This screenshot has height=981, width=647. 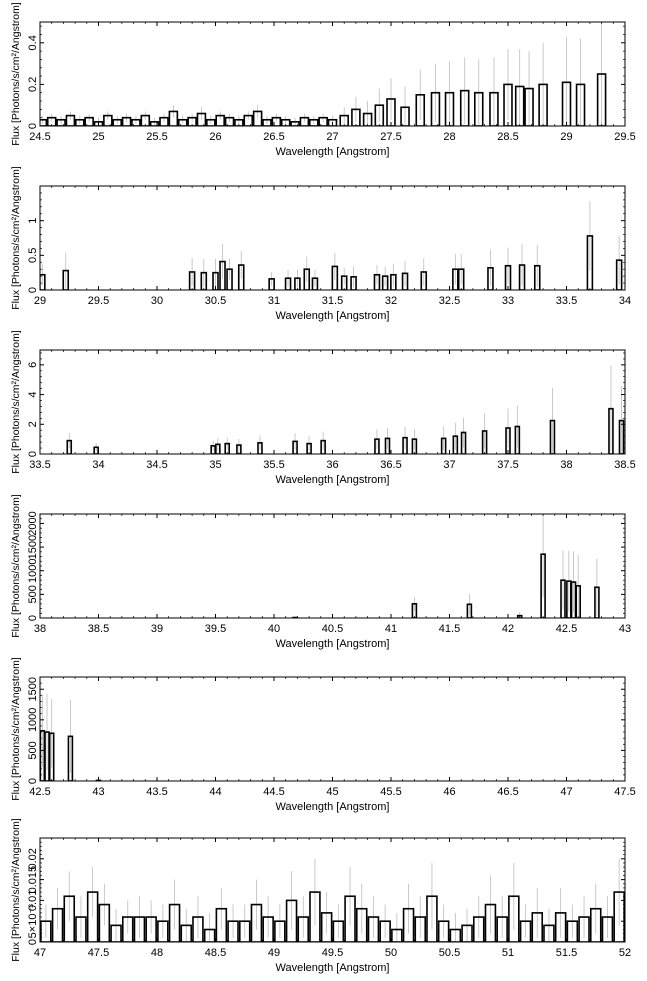 I want to click on x-tick-label: 49.5, so click(x=332, y=953).